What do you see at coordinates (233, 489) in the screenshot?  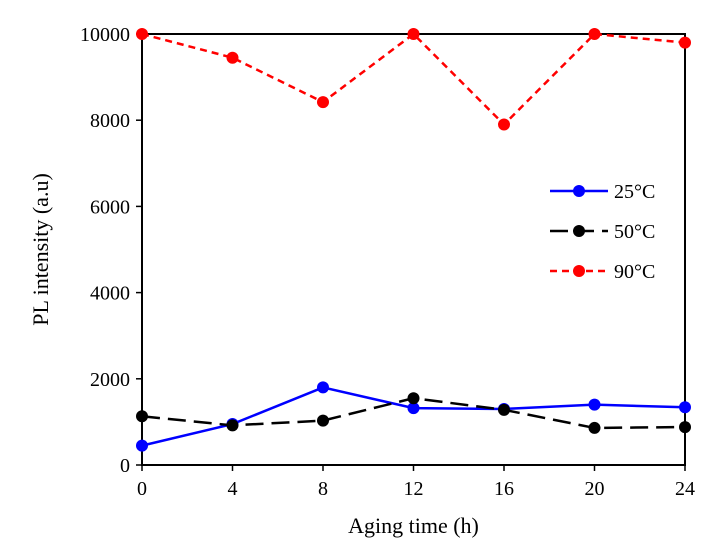 I see `x-tick-label: 4` at bounding box center [233, 489].